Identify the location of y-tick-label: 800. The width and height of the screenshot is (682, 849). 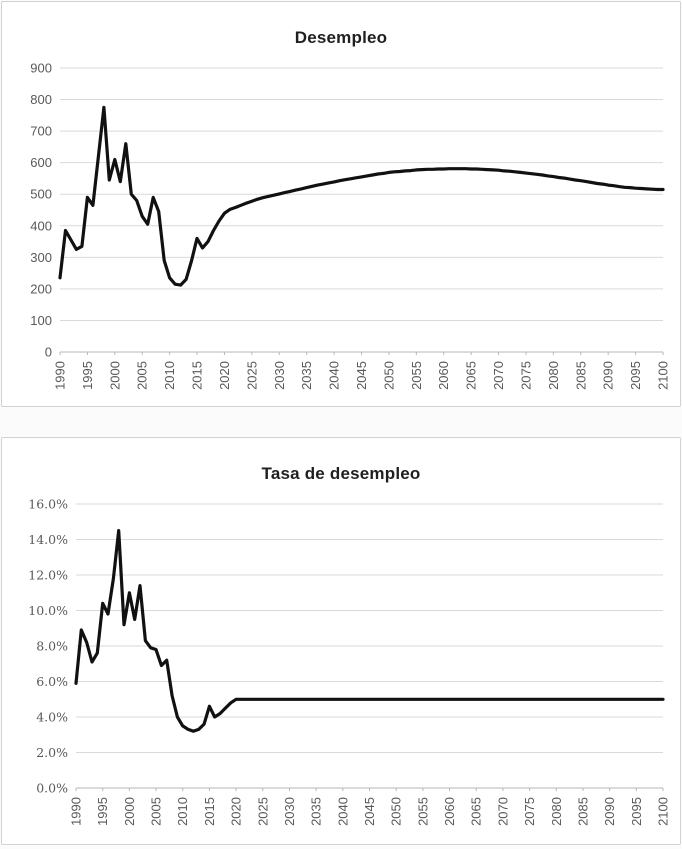
(41, 99).